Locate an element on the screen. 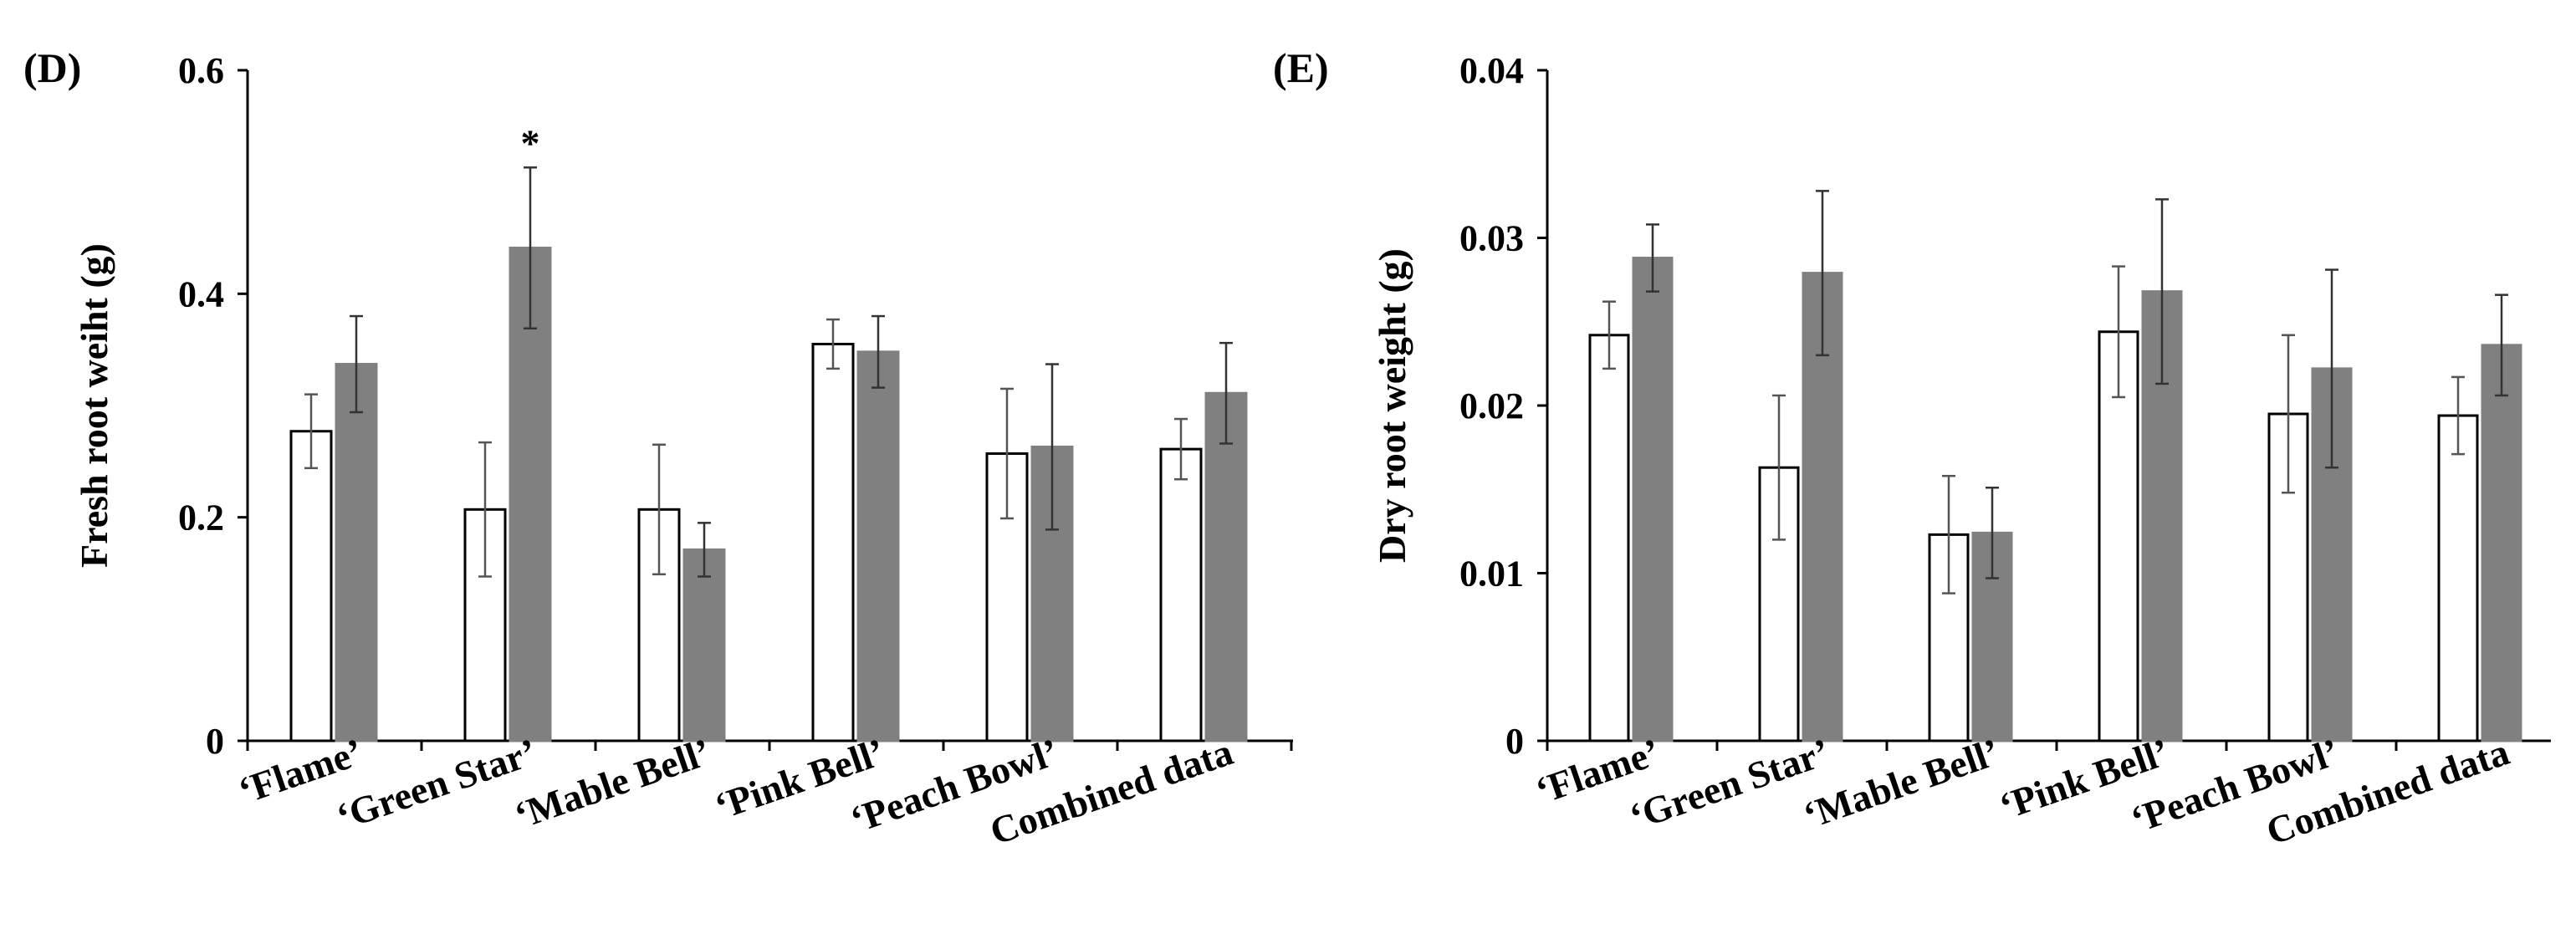  y-axis-title: Fresh root weiht (g) is located at coordinates (94, 405).